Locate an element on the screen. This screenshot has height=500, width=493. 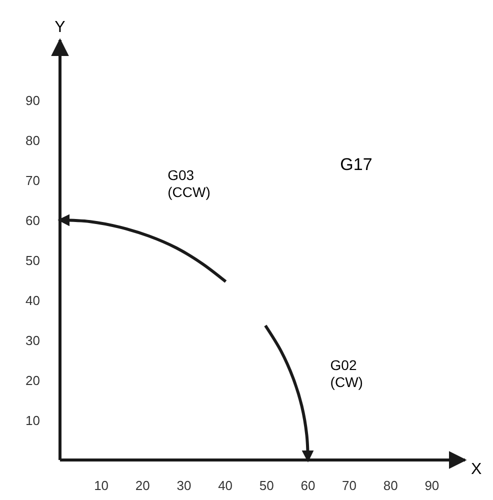
x-tick-label: 40 is located at coordinates (225, 485).